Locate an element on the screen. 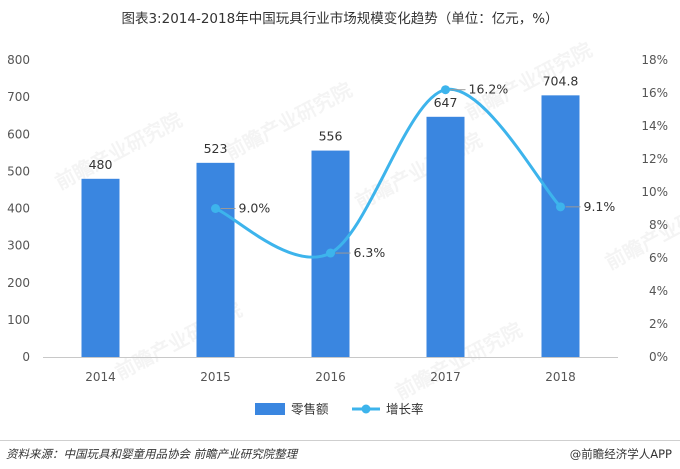 The height and width of the screenshot is (469, 680). y-right-tick-label: 6% is located at coordinates (658, 258).